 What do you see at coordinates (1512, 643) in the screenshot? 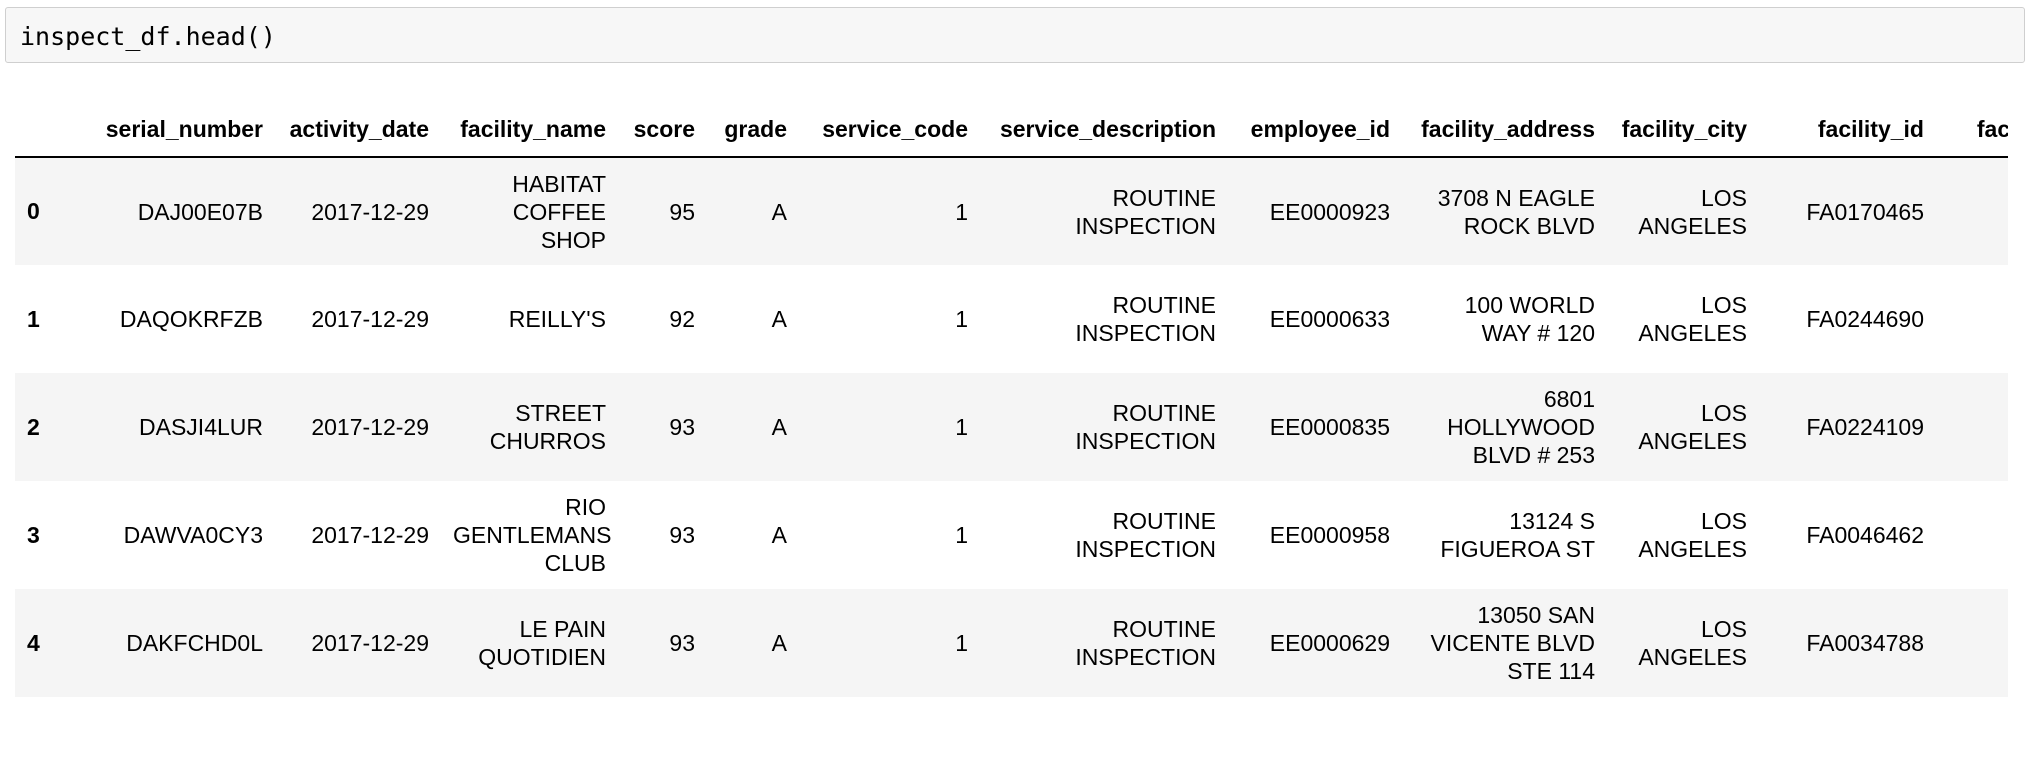
I see `table-cell: 13050 SAN VICENTE BLVD STE 114` at bounding box center [1512, 643].